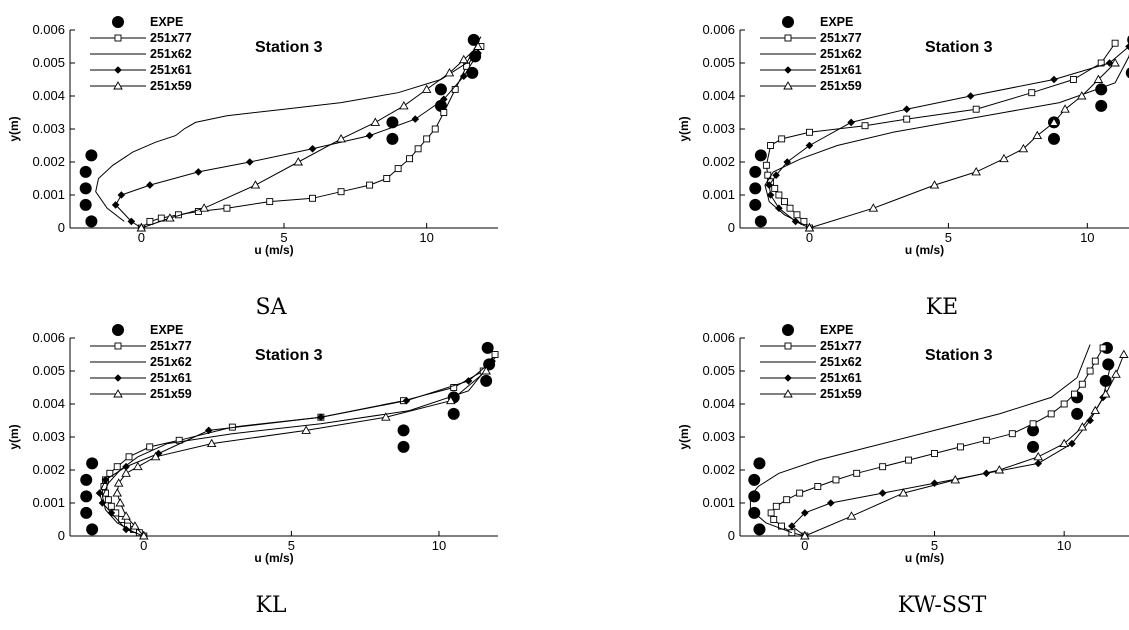 The height and width of the screenshot is (630, 1129). I want to click on y-tick-label: 0.003, so click(48, 128).